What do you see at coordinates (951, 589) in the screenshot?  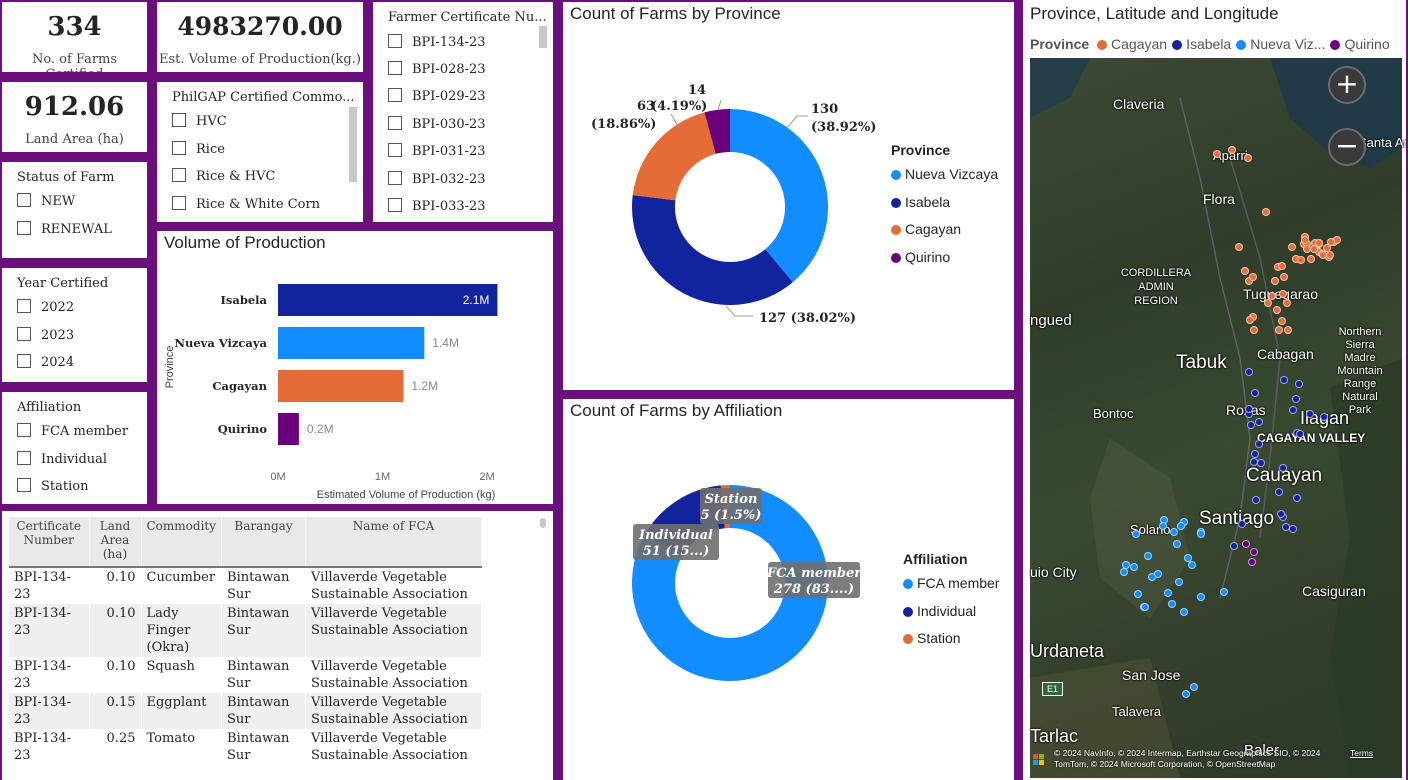 I see `legend-item: FCA member` at bounding box center [951, 589].